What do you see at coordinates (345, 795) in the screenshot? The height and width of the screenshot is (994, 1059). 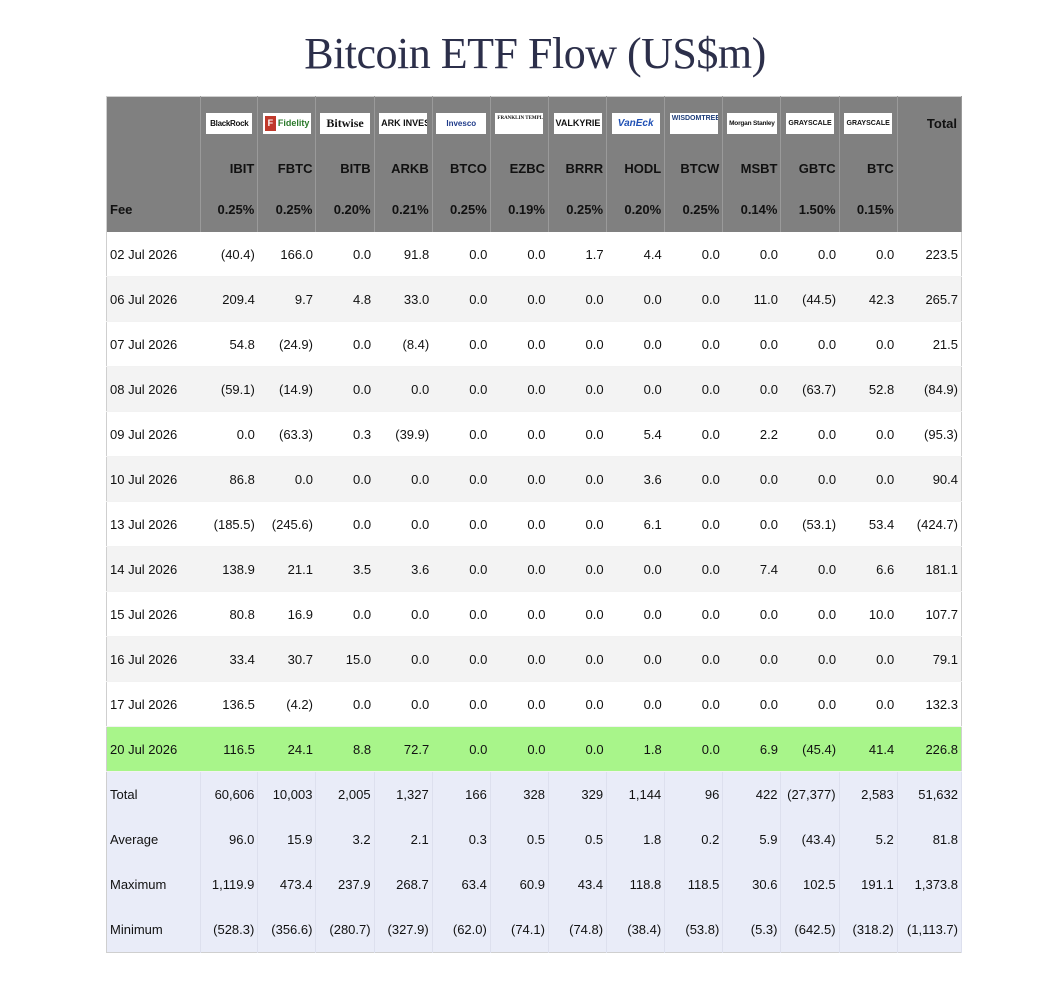 I see `stat-cell: 2,005` at bounding box center [345, 795].